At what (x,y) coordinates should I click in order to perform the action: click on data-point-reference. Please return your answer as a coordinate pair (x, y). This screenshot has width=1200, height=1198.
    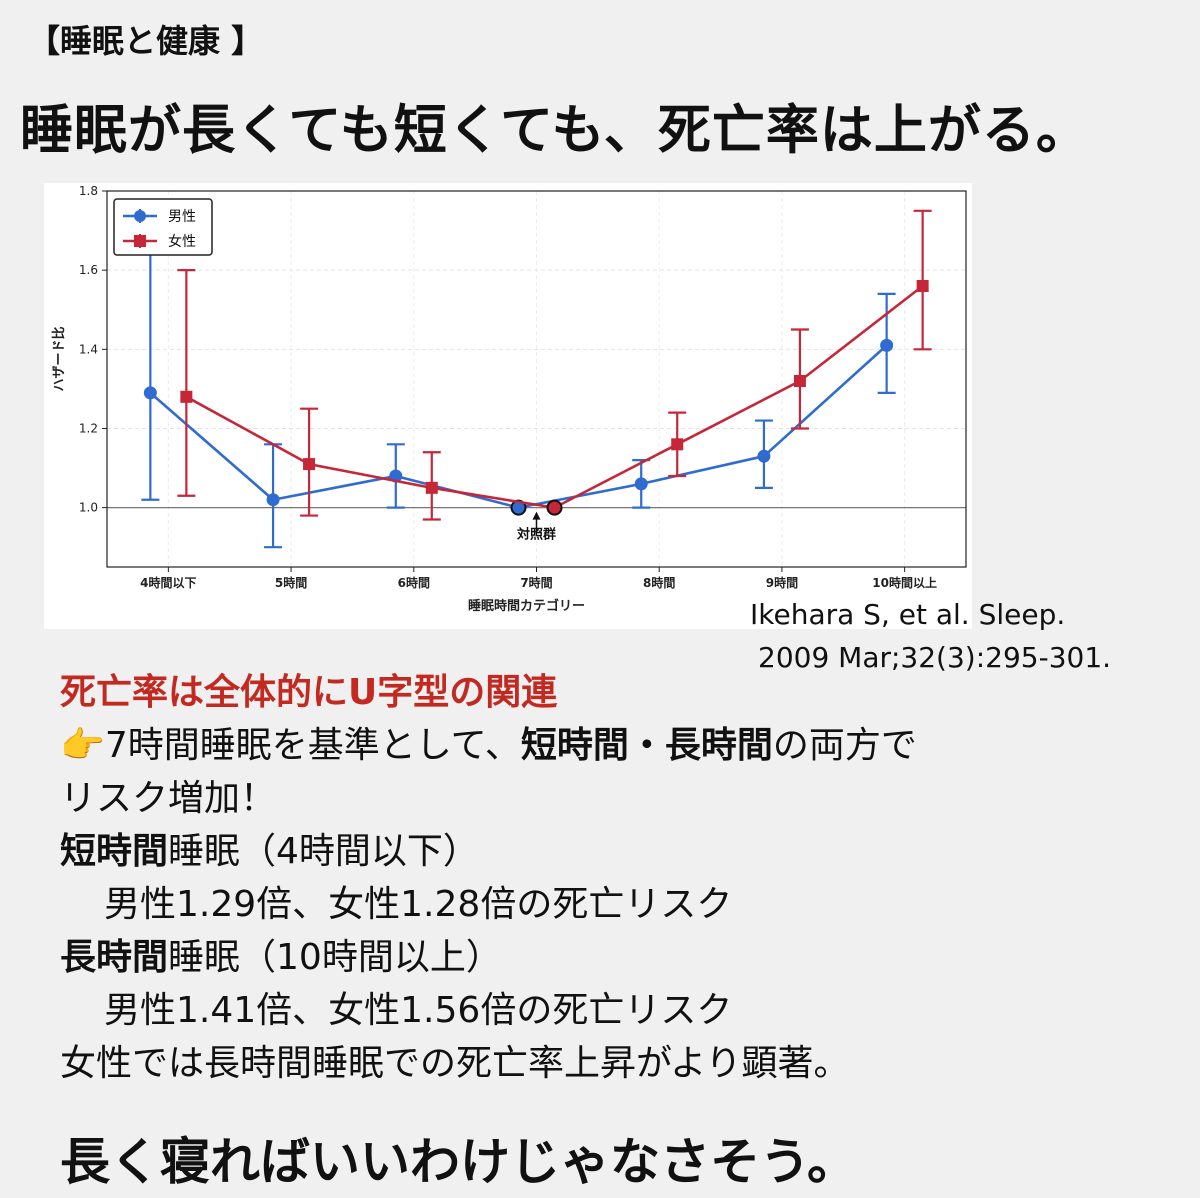
    Looking at the image, I should click on (554, 507).